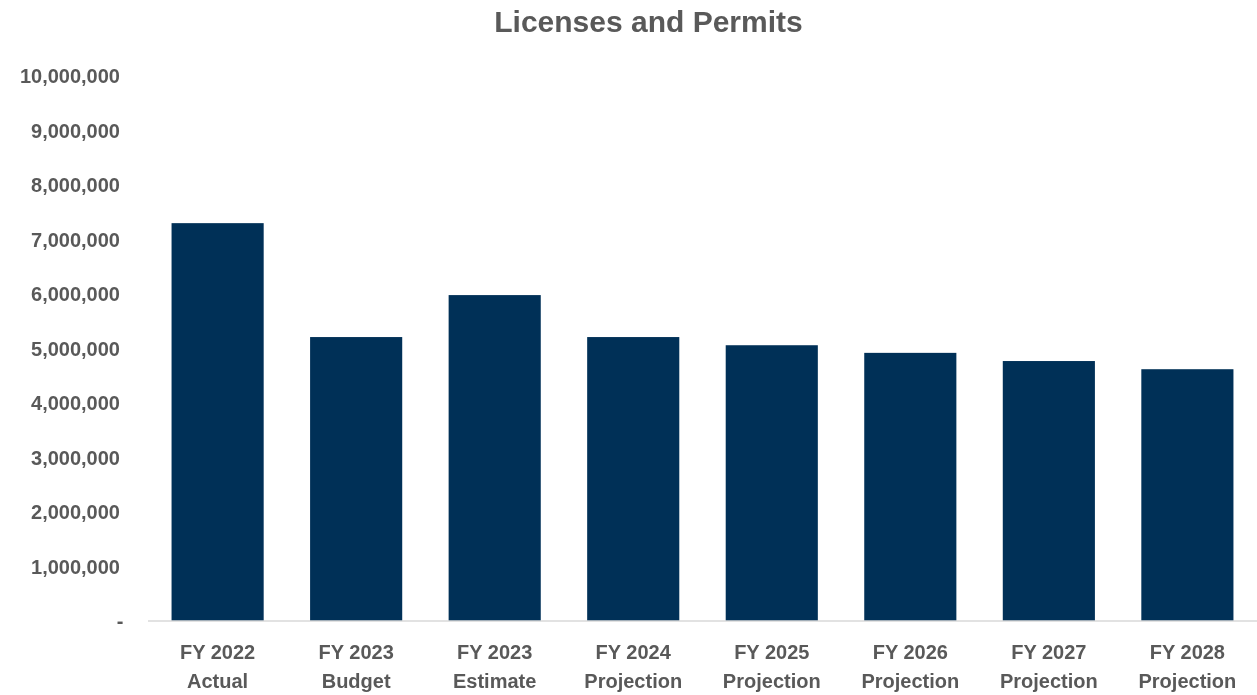 The height and width of the screenshot is (695, 1257). What do you see at coordinates (75, 239) in the screenshot?
I see `y-tick-label: 7,000,000` at bounding box center [75, 239].